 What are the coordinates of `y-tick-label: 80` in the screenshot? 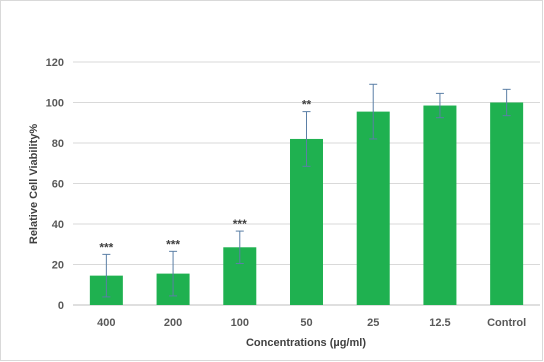 It's located at (58, 144).